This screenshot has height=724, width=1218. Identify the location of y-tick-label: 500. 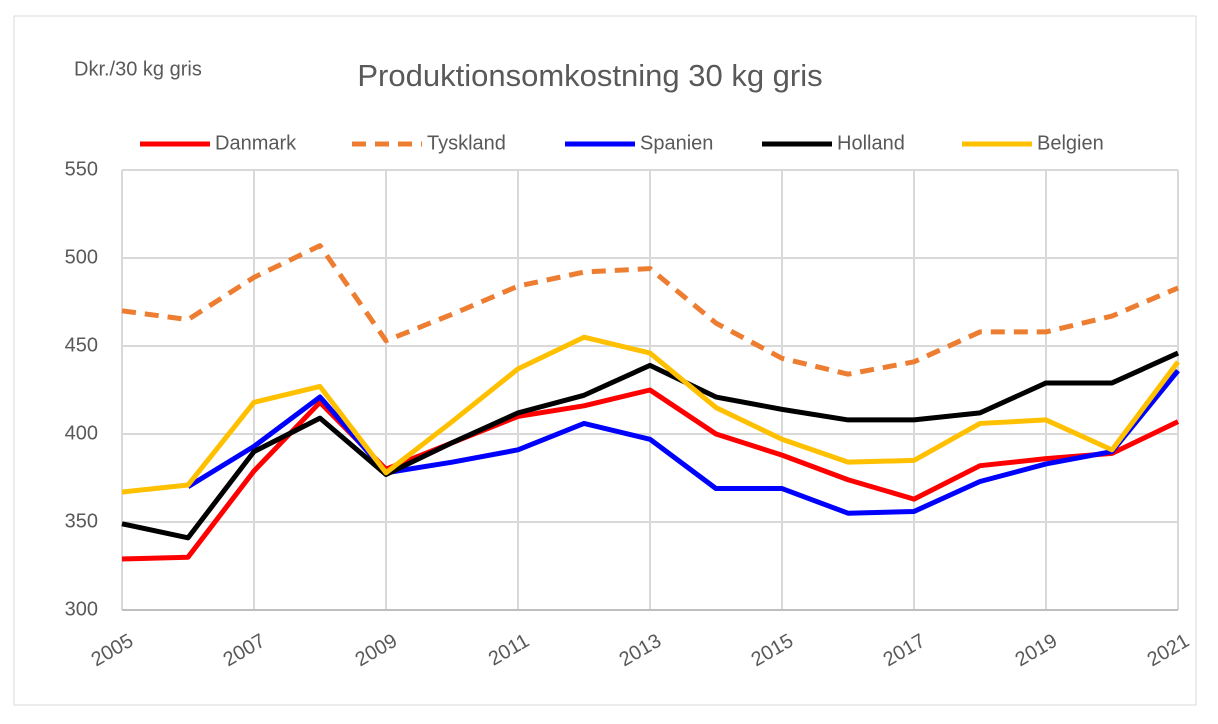
(81, 257).